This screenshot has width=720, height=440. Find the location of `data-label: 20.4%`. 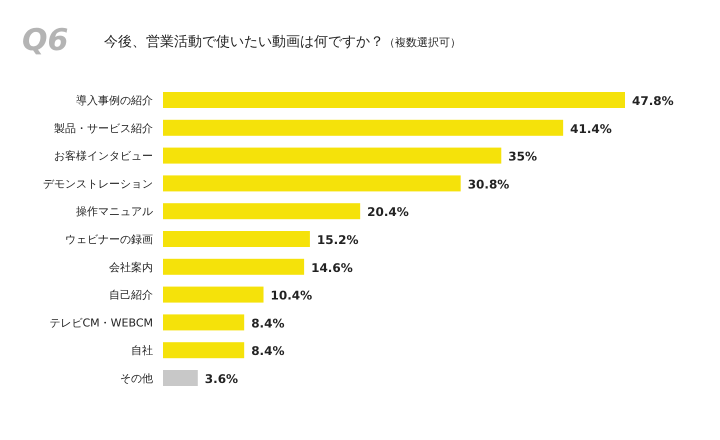

data-label: 20.4% is located at coordinates (388, 212).